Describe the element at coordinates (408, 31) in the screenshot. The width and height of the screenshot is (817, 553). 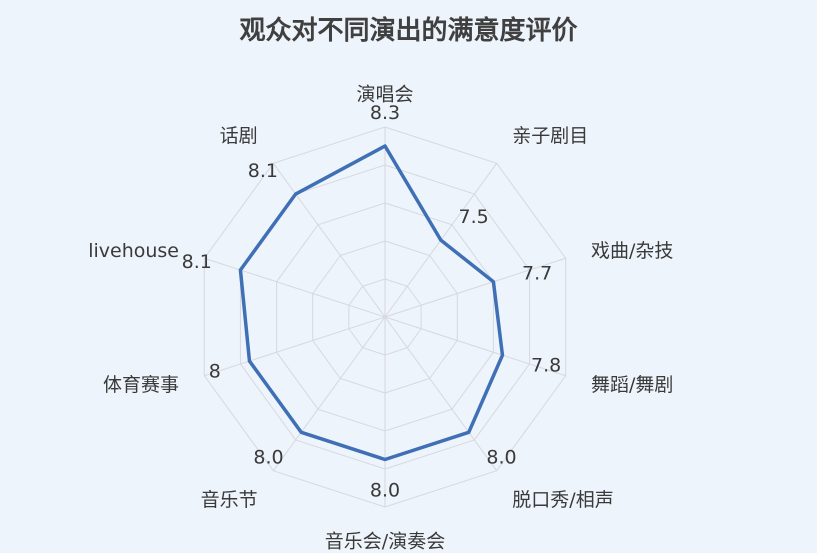
I see `chart-title: 观众对不同演出的满意度评价` at that location.